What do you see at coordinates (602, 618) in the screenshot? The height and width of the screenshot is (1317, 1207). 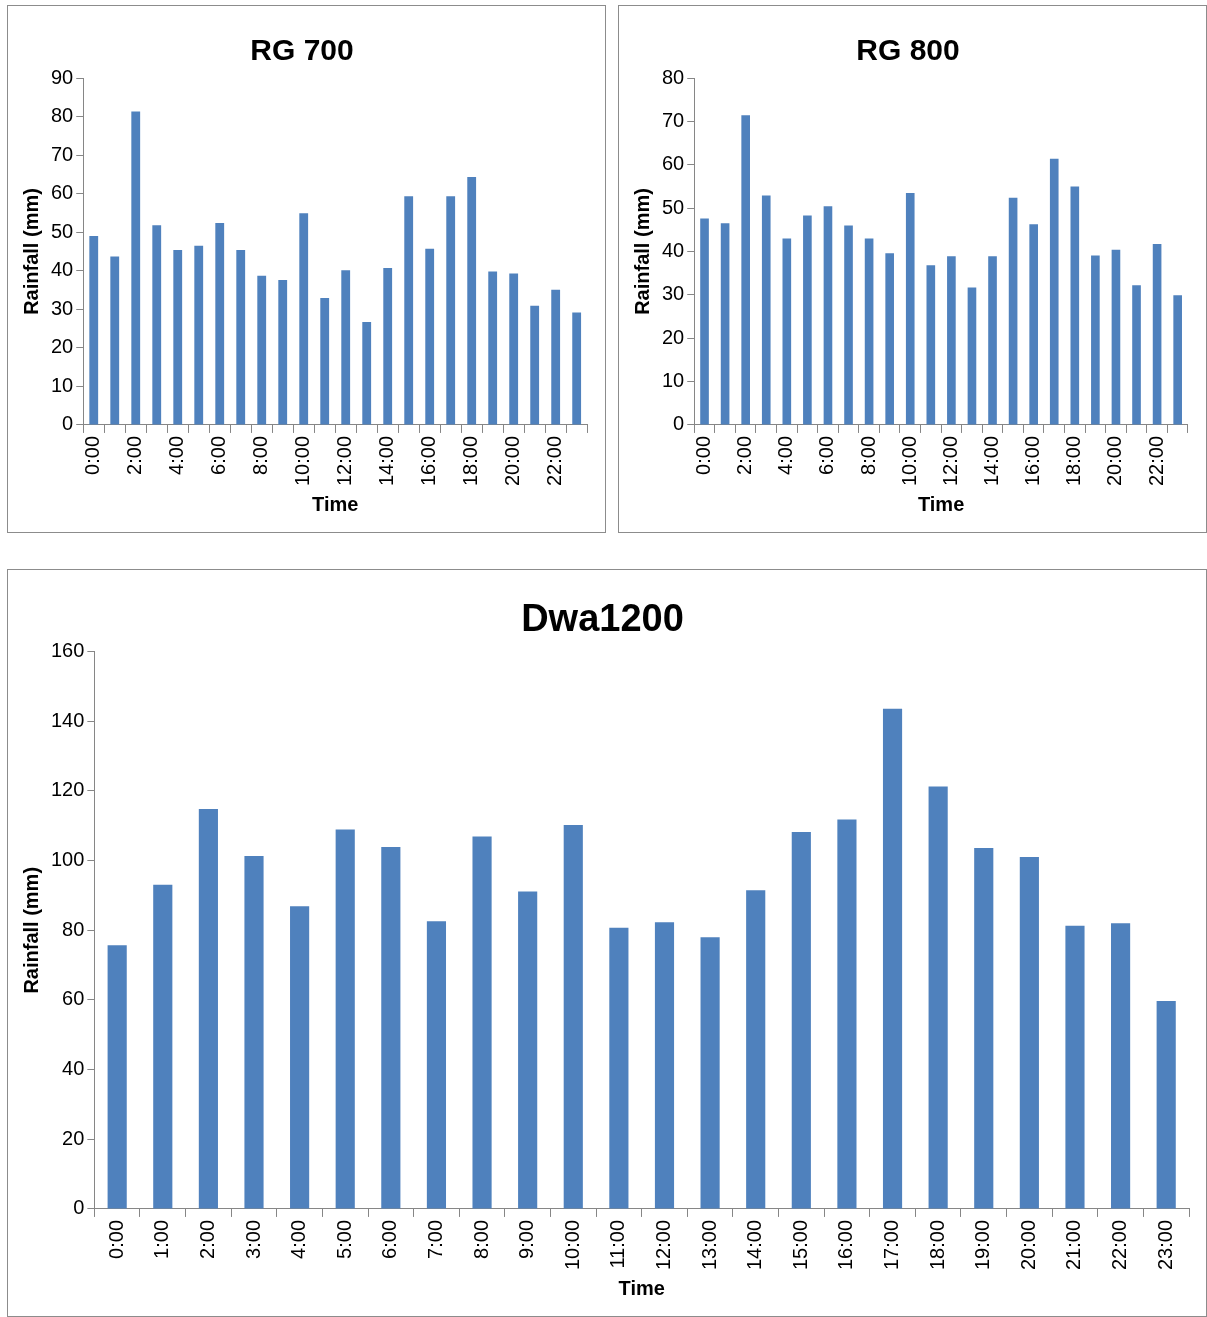 I see `chart-title: Dwa1200` at bounding box center [602, 618].